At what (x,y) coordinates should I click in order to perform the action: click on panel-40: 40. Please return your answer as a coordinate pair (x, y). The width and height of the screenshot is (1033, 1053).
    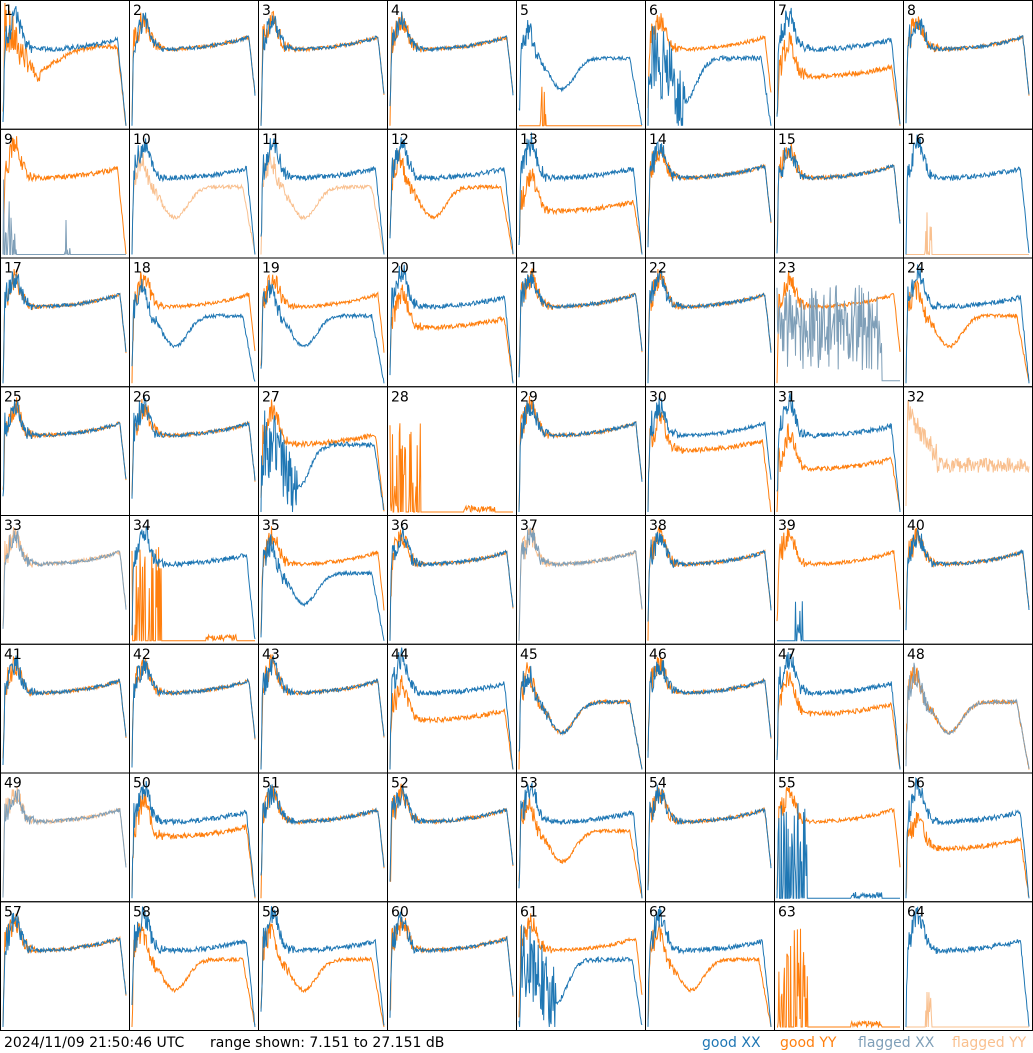
    Looking at the image, I should click on (968, 580).